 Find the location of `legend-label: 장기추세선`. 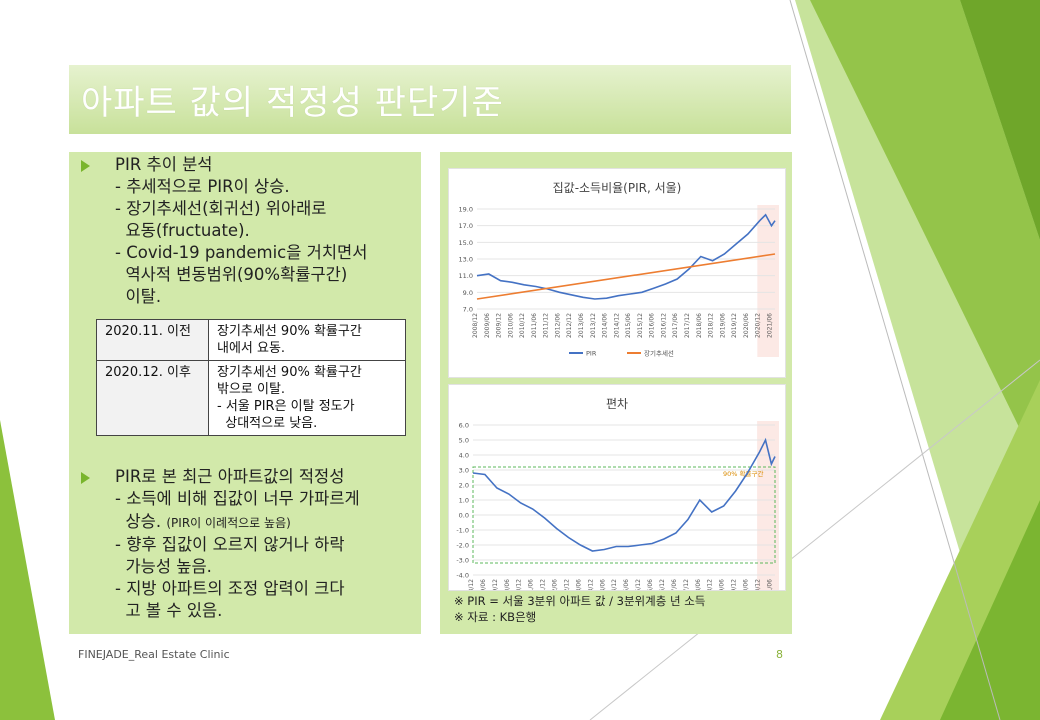

legend-label: 장기추세선 is located at coordinates (659, 353).